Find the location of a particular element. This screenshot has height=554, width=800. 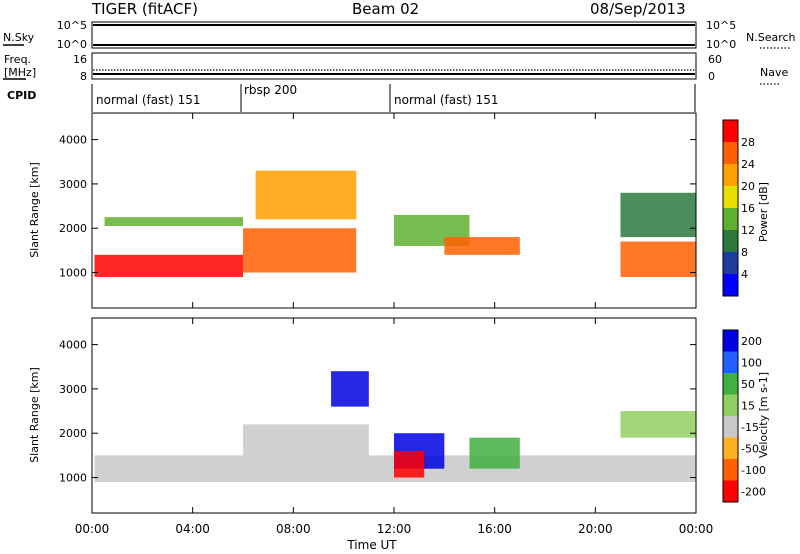

cpid-label: CPID is located at coordinates (21, 95).